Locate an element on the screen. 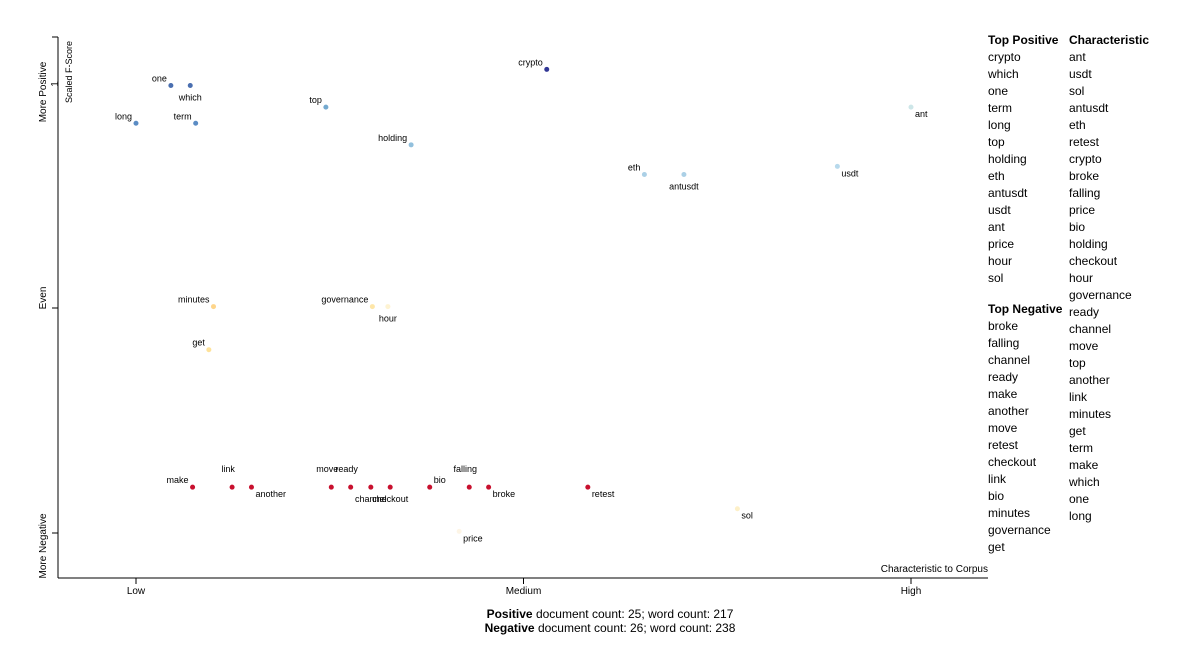 This screenshot has width=1200, height=650. top-positive-item: holding is located at coordinates (1007, 159).